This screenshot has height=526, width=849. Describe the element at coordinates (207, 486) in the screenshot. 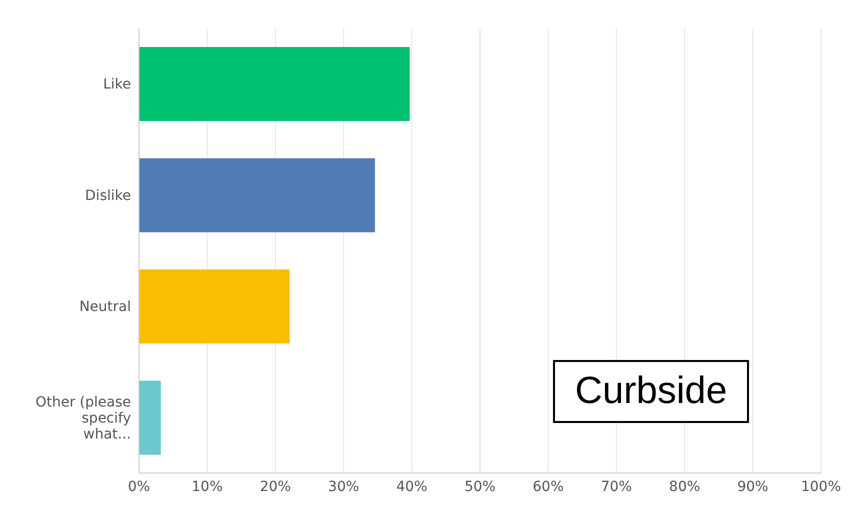

I see `x-tick-label: 10%` at that location.